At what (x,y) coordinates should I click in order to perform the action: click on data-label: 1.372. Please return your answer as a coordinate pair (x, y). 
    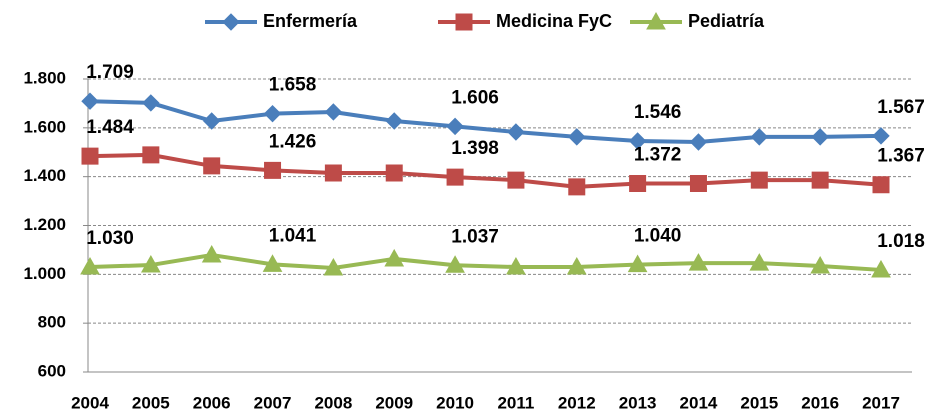
    Looking at the image, I should click on (658, 155).